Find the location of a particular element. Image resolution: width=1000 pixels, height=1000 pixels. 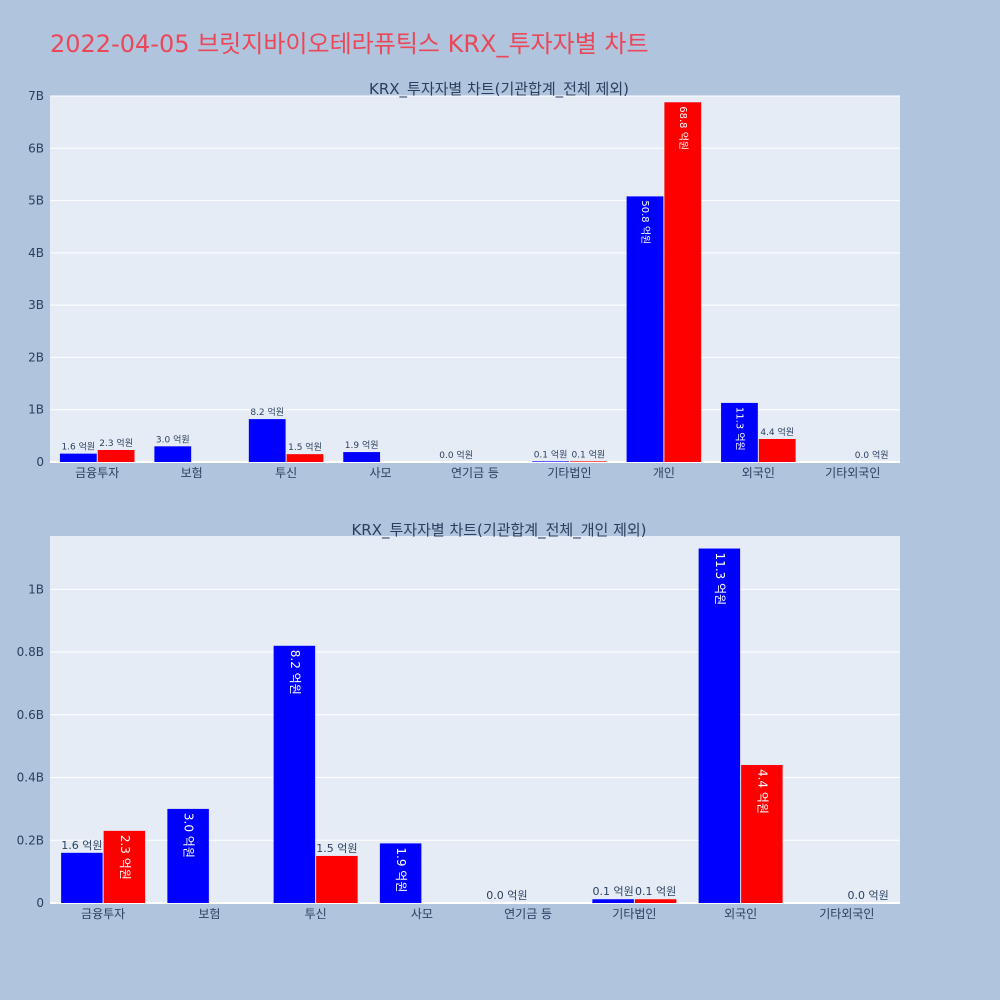

y-tick-label: 7B is located at coordinates (36, 96).